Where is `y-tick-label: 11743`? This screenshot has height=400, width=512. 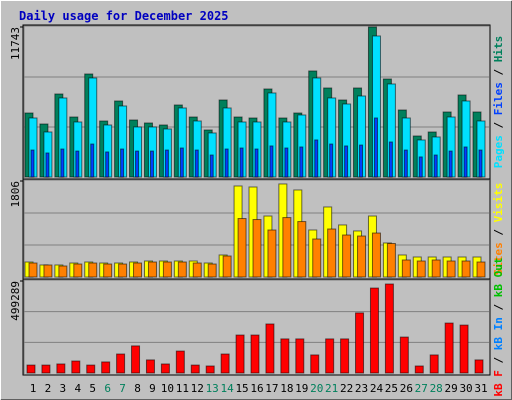 y-tick-label: 11743 is located at coordinates (15, 43).